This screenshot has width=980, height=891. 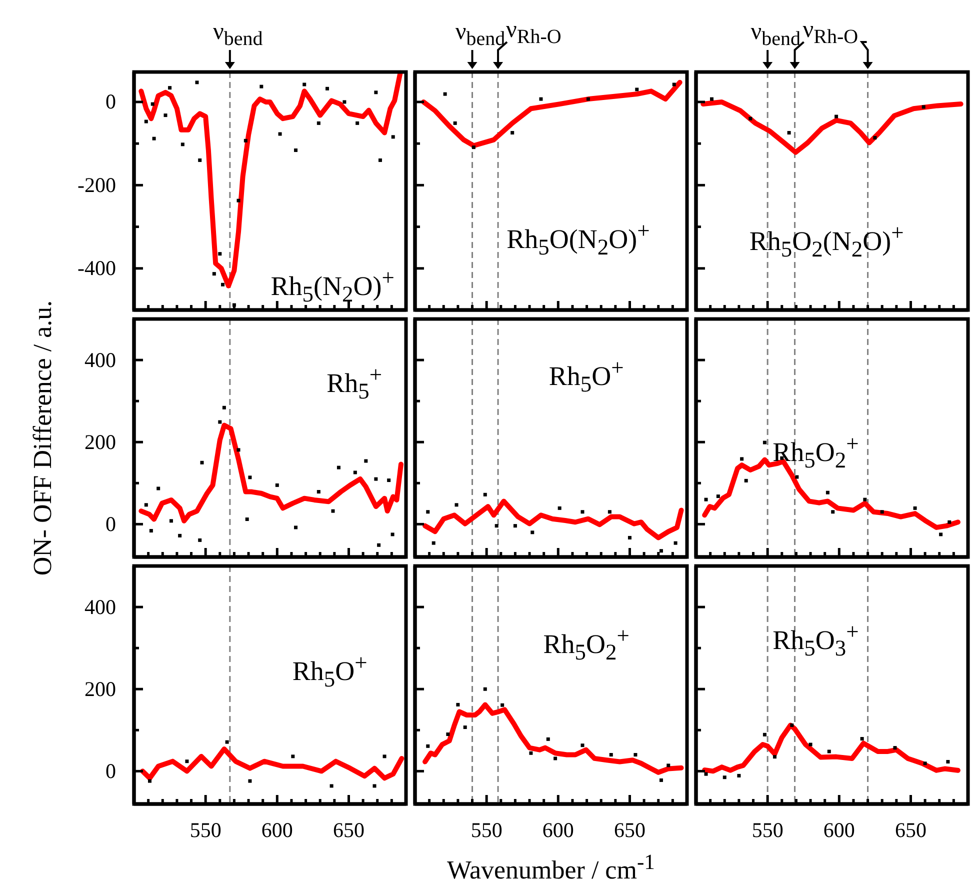 What do you see at coordinates (42, 438) in the screenshot?
I see `y-axis-title: ON- OFF Difference / a.u.` at bounding box center [42, 438].